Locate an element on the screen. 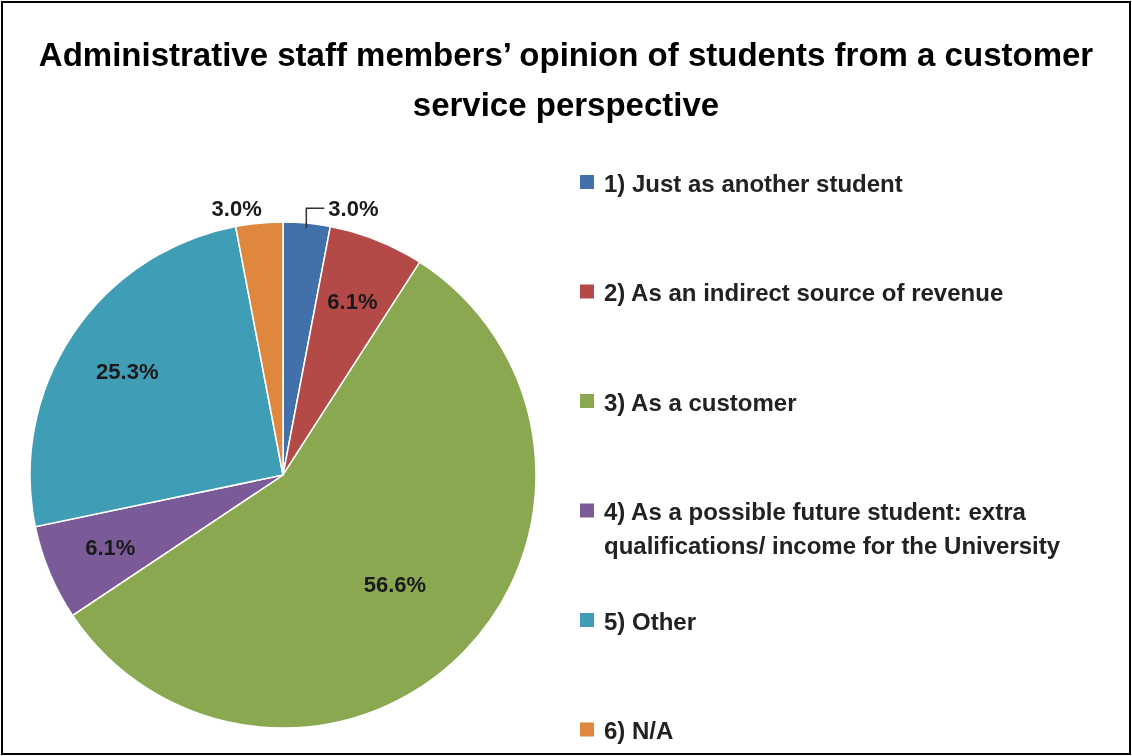  legend-label: 6) N/A is located at coordinates (639, 730).